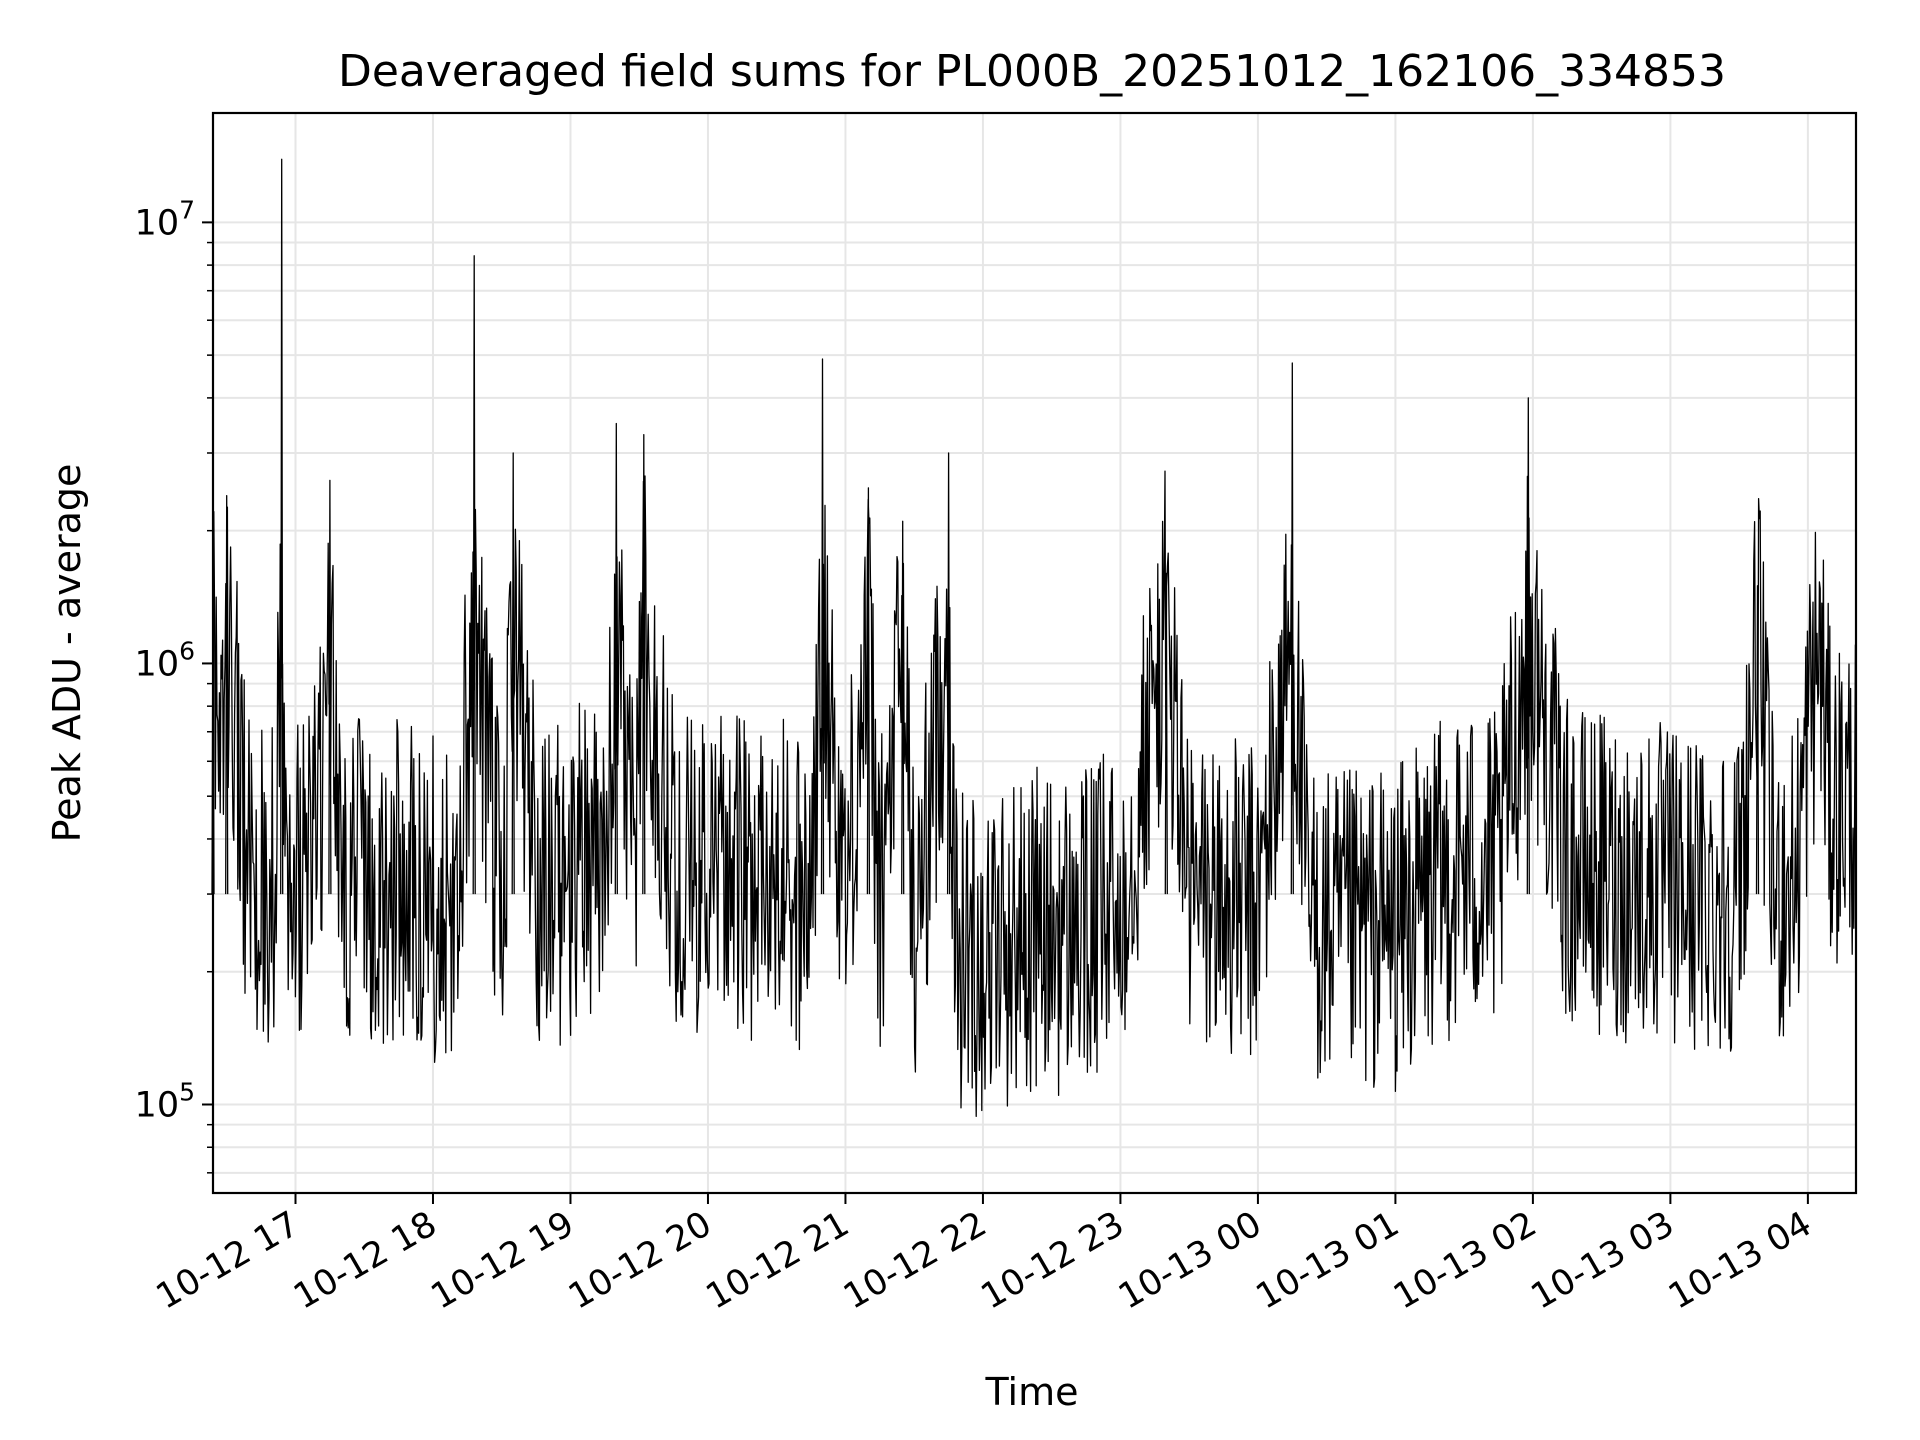 The width and height of the screenshot is (1920, 1440). I want to click on x-tick-label: 10-12 19, so click(503, 1260).